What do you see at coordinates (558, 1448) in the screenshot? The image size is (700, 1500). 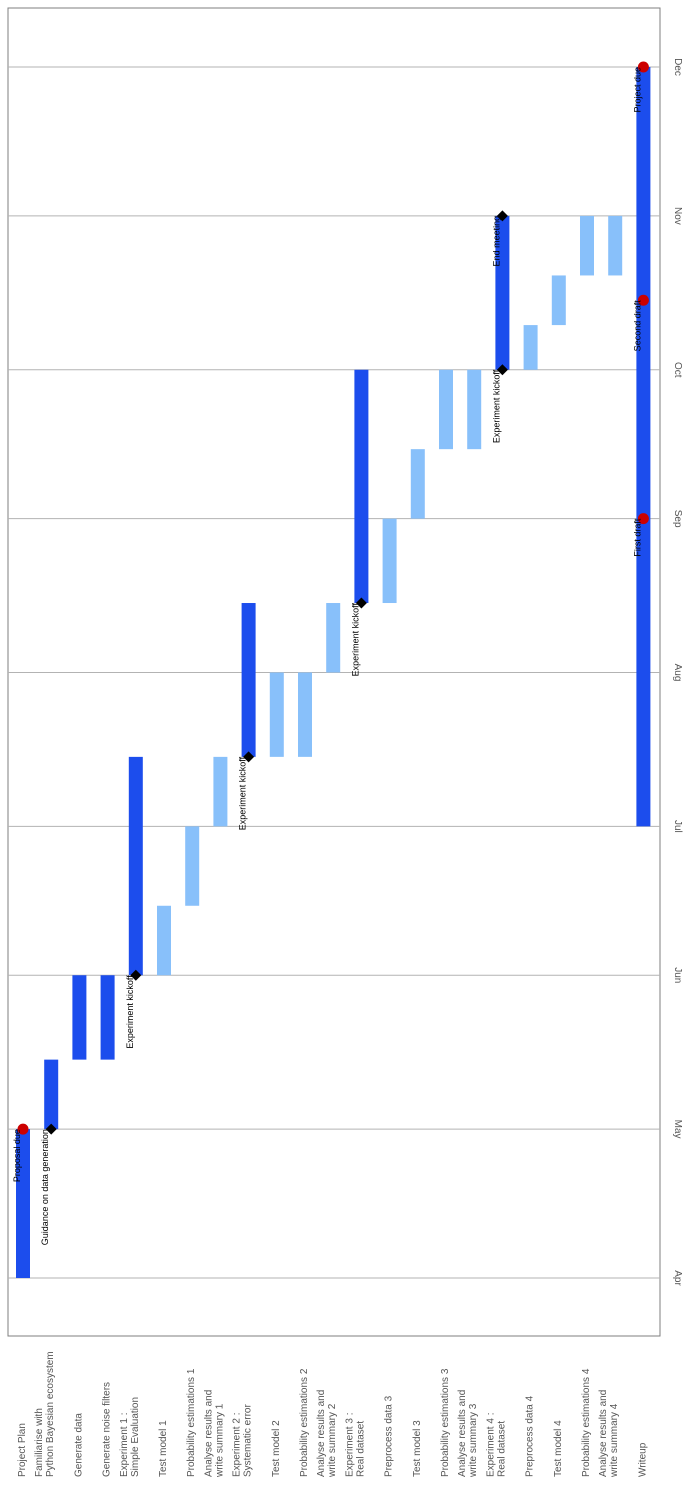 I see `task-label-20: Test model 4` at bounding box center [558, 1448].